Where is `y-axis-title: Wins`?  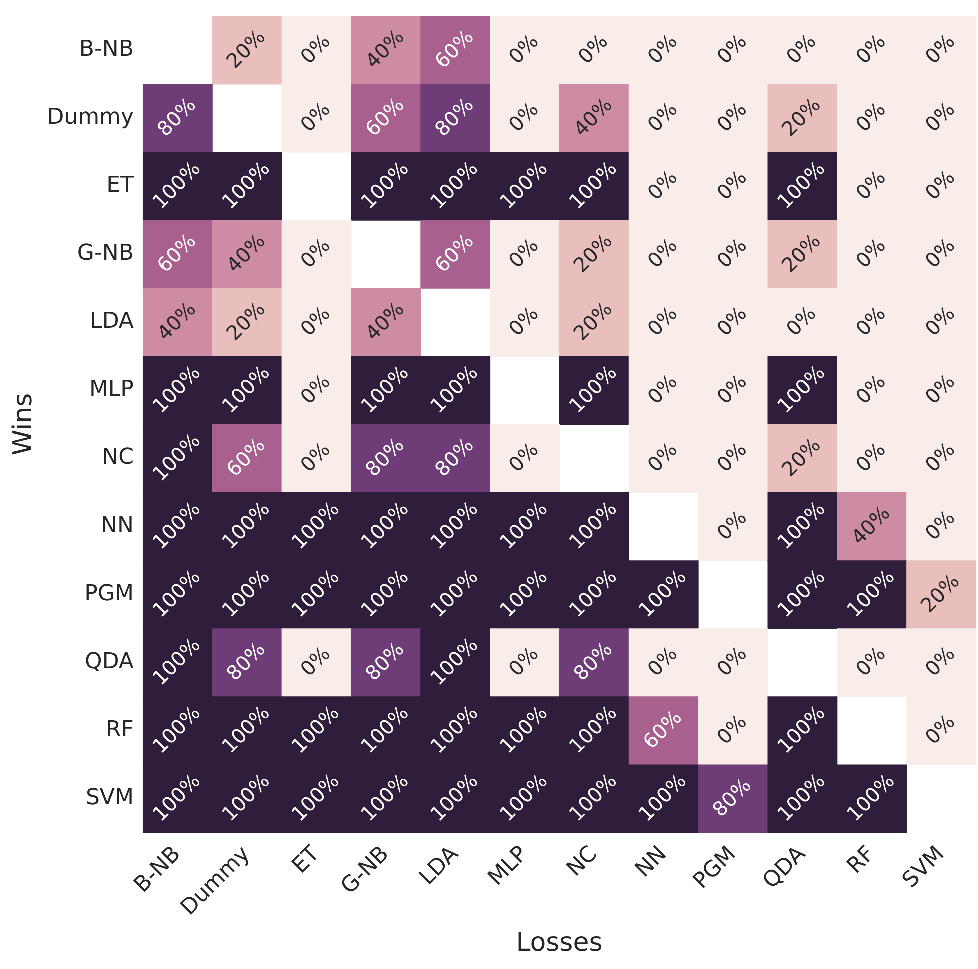
y-axis-title: Wins is located at coordinates (23, 424).